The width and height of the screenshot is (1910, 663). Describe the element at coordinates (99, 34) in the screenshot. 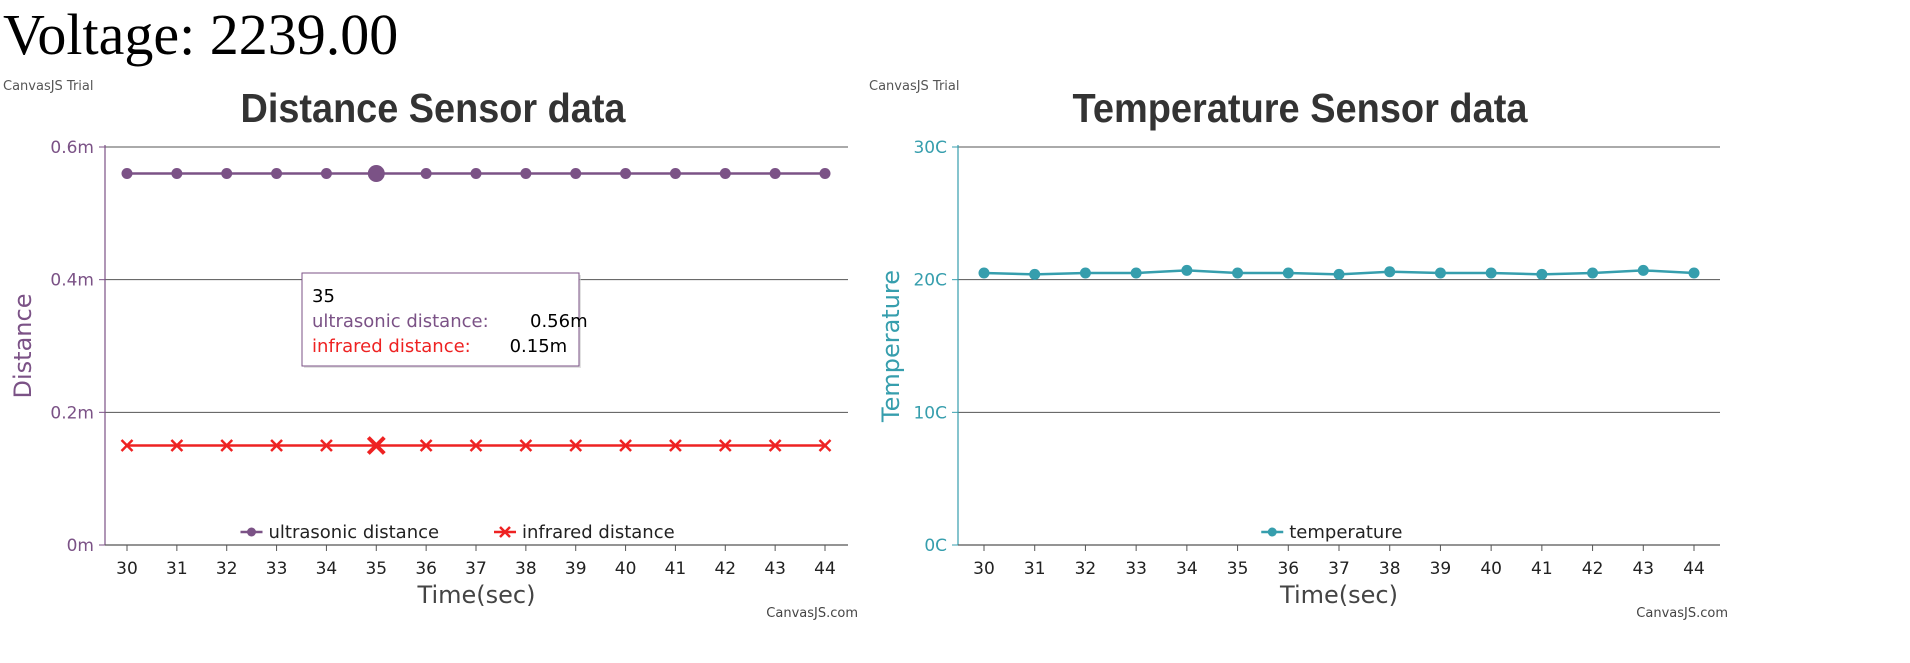

I see `voltage-label: Voltage:` at that location.